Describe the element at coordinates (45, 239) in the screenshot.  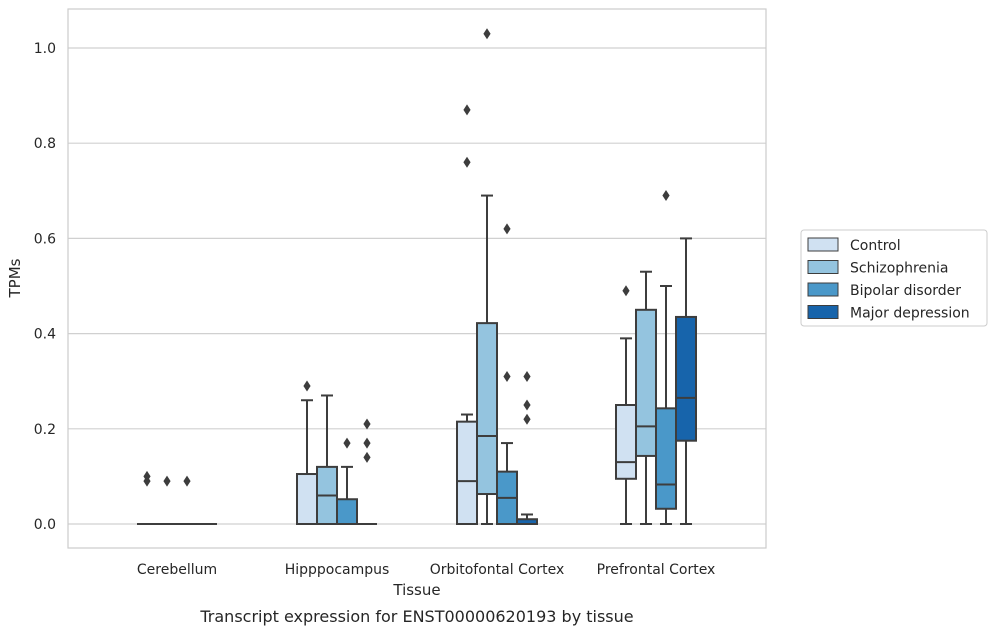
I see `y-tick-label: 0.6` at that location.